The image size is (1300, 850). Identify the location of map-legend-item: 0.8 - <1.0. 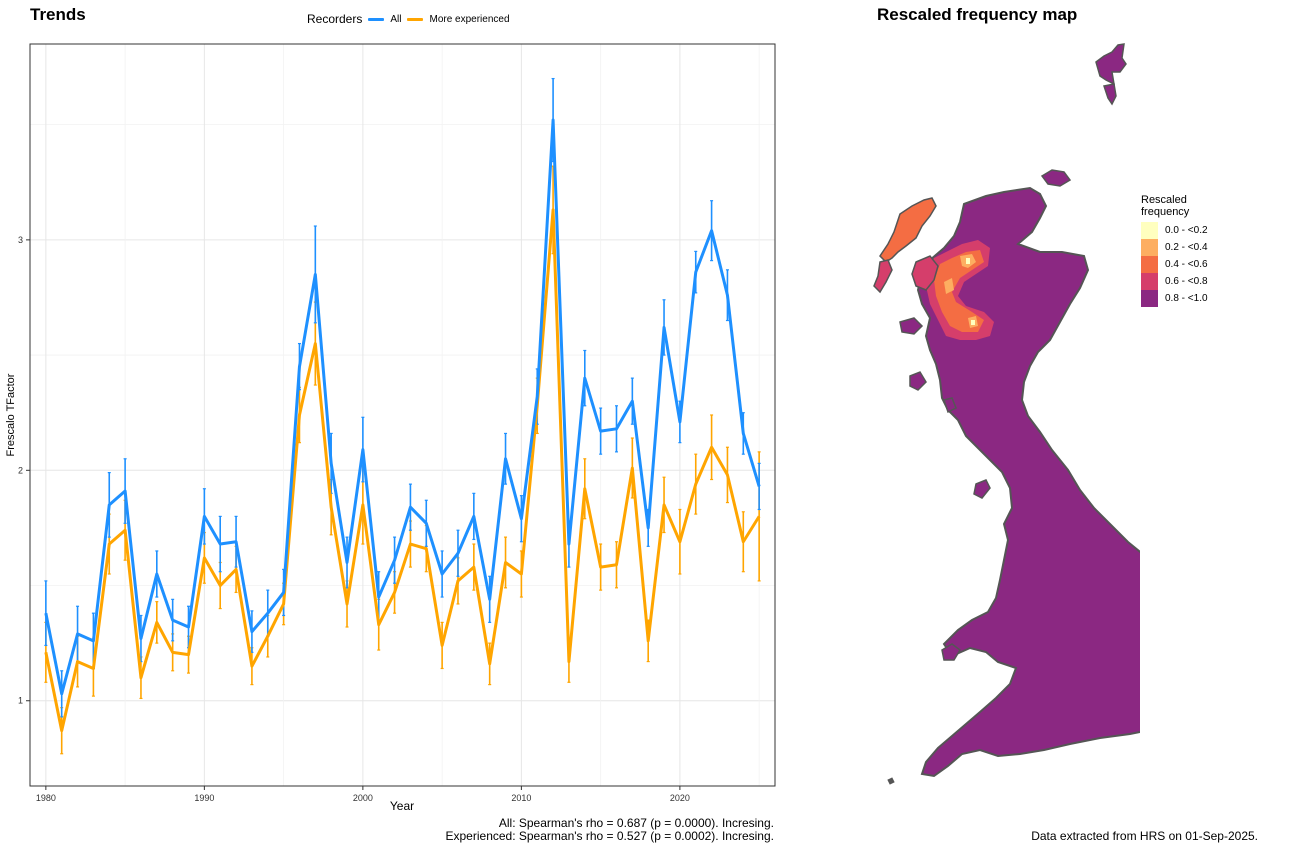
(1174, 298).